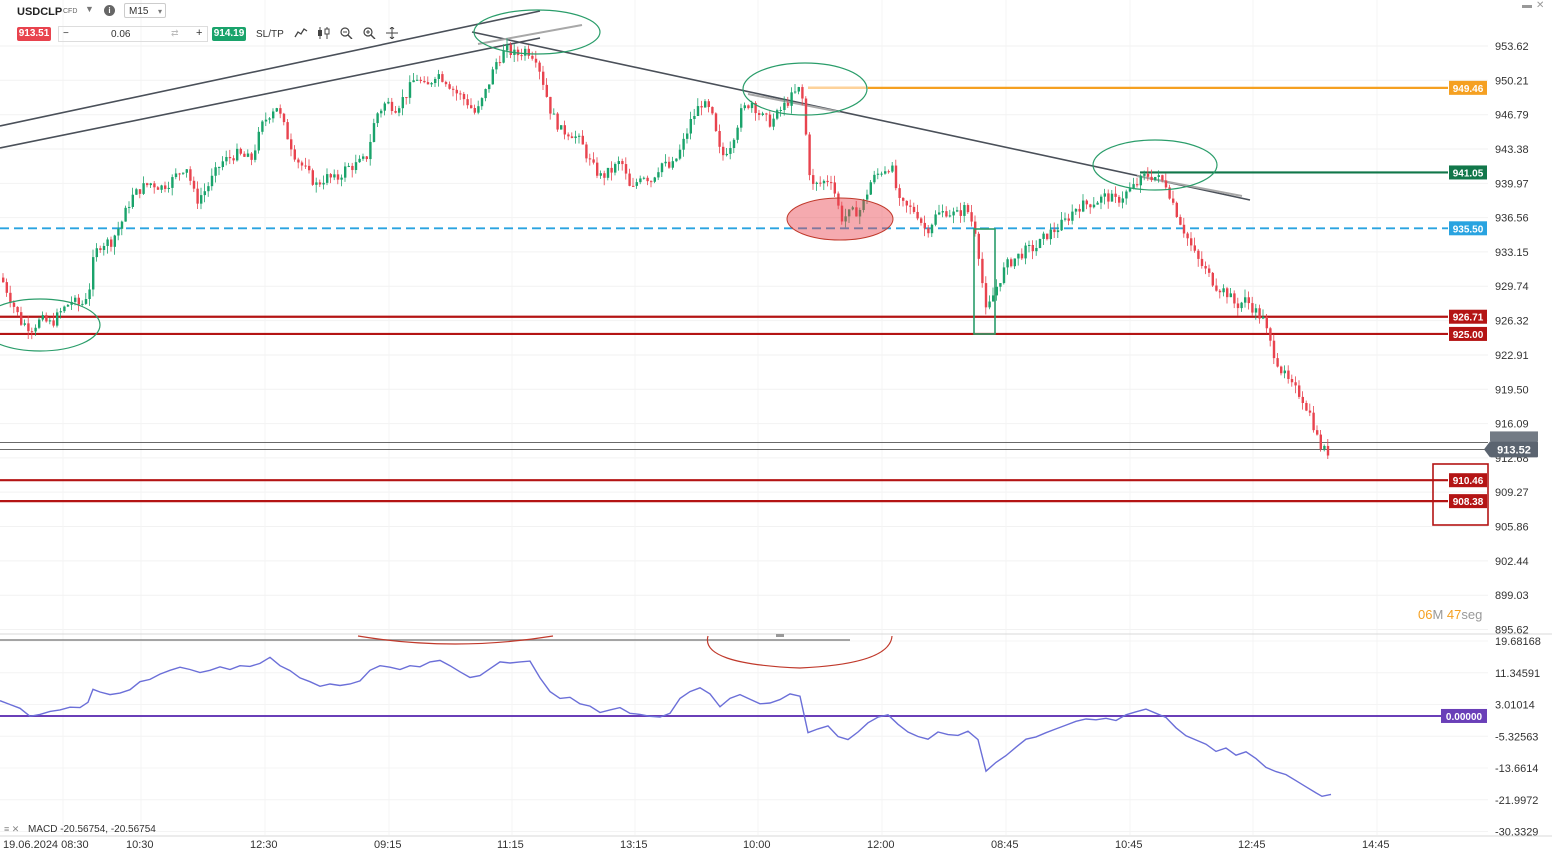 The height and width of the screenshot is (856, 1552). Describe the element at coordinates (40, 12) in the screenshot. I see `symbol-label: USDCLP` at that location.